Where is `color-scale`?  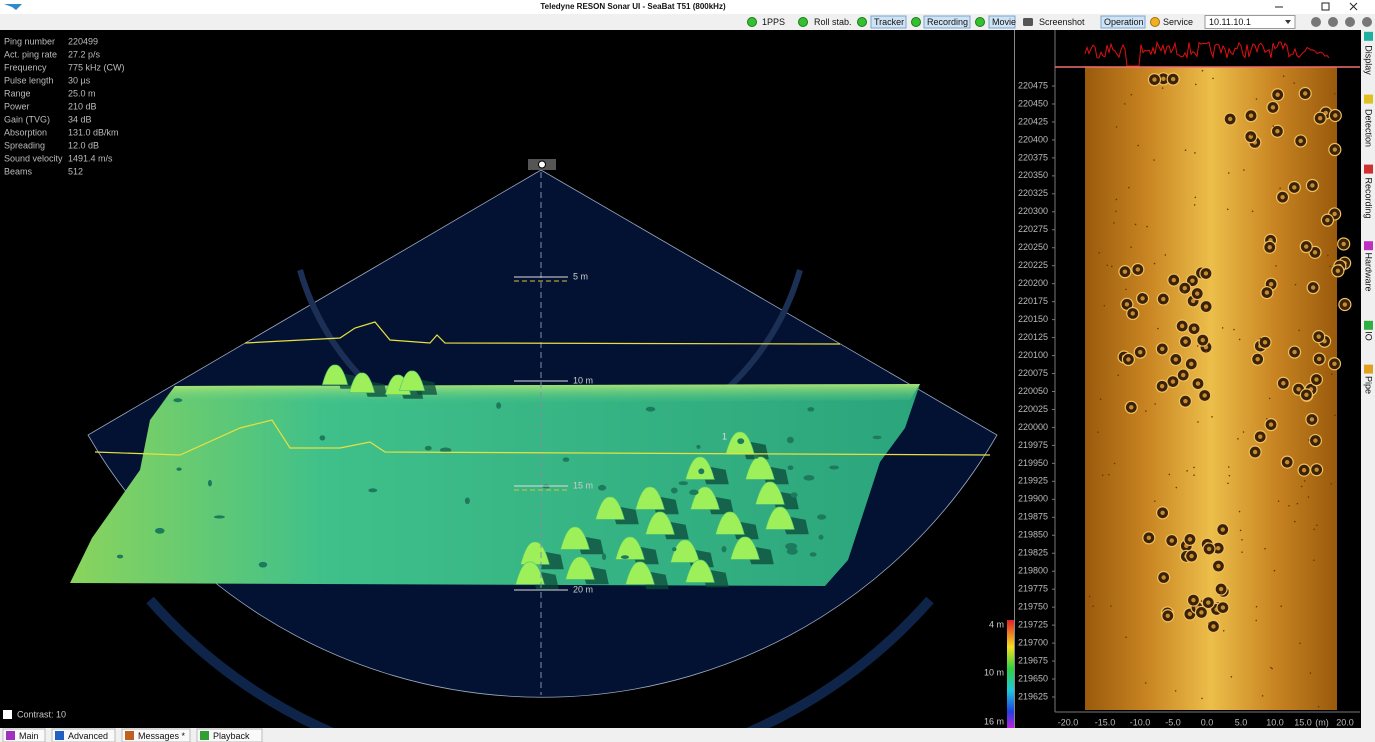 color-scale is located at coordinates (1010, 674).